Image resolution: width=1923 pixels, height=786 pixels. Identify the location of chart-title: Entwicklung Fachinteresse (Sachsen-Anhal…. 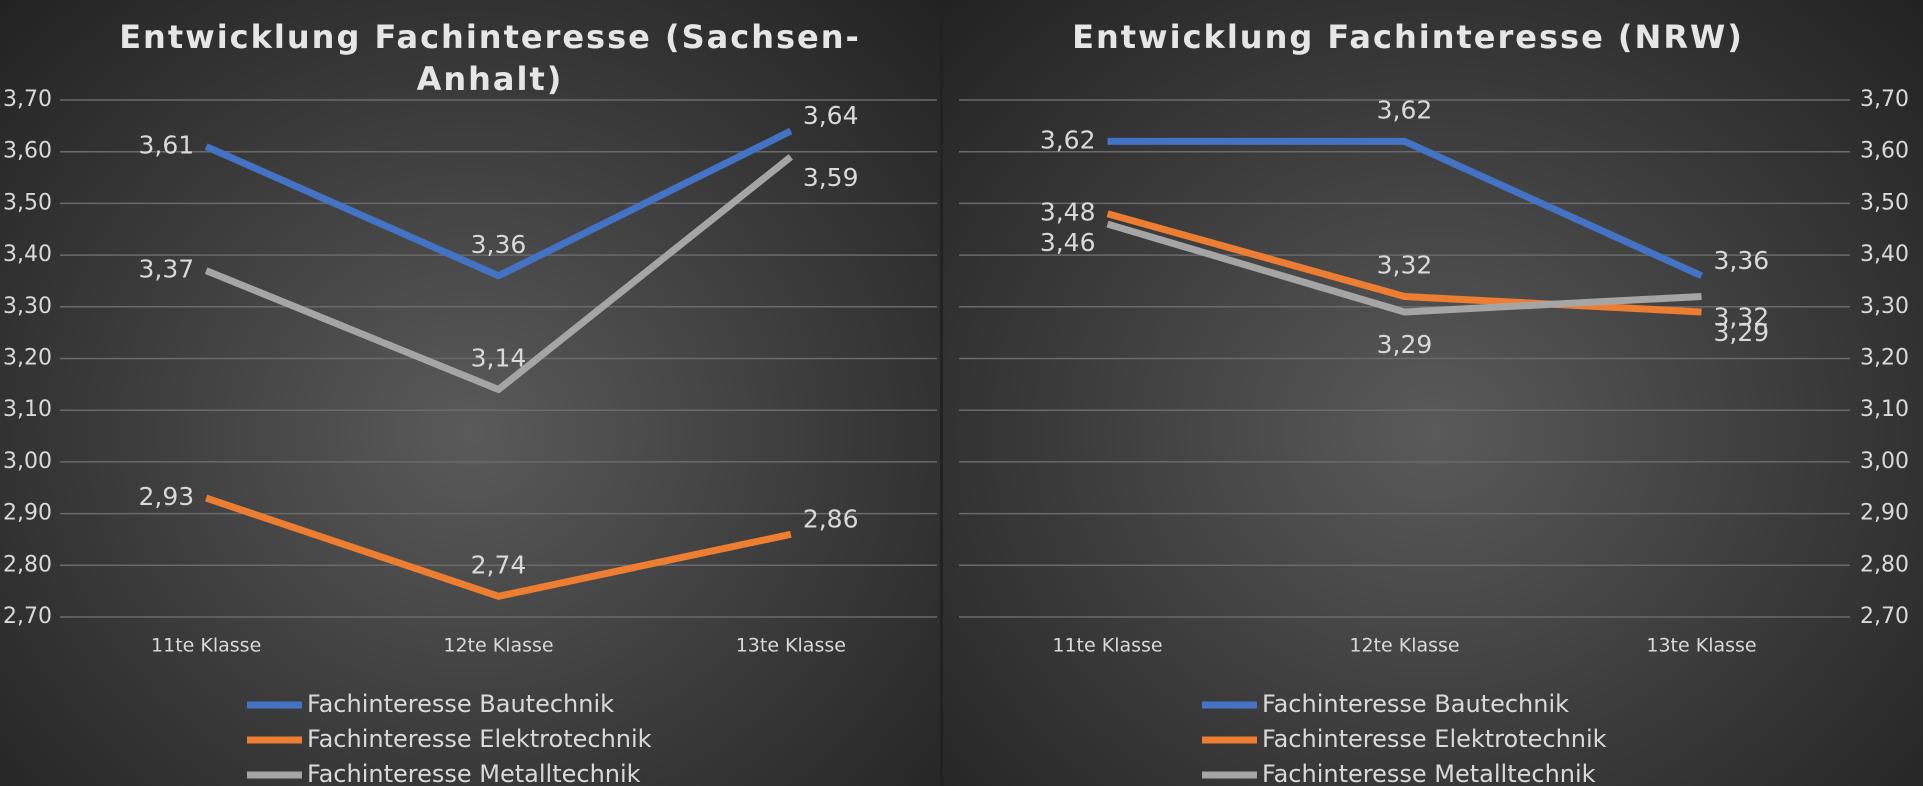
(490, 58).